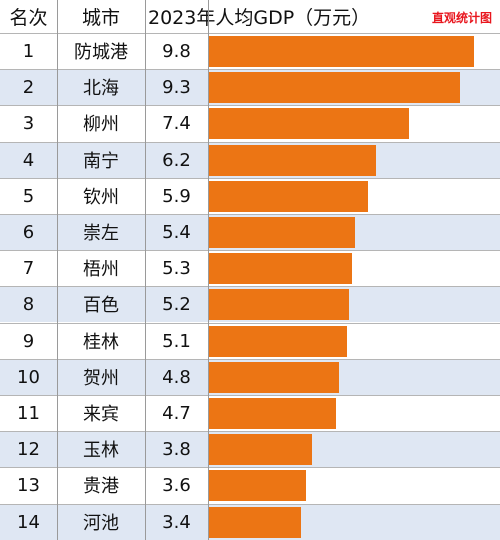  I want to click on value-label: 9.8, so click(176, 51).